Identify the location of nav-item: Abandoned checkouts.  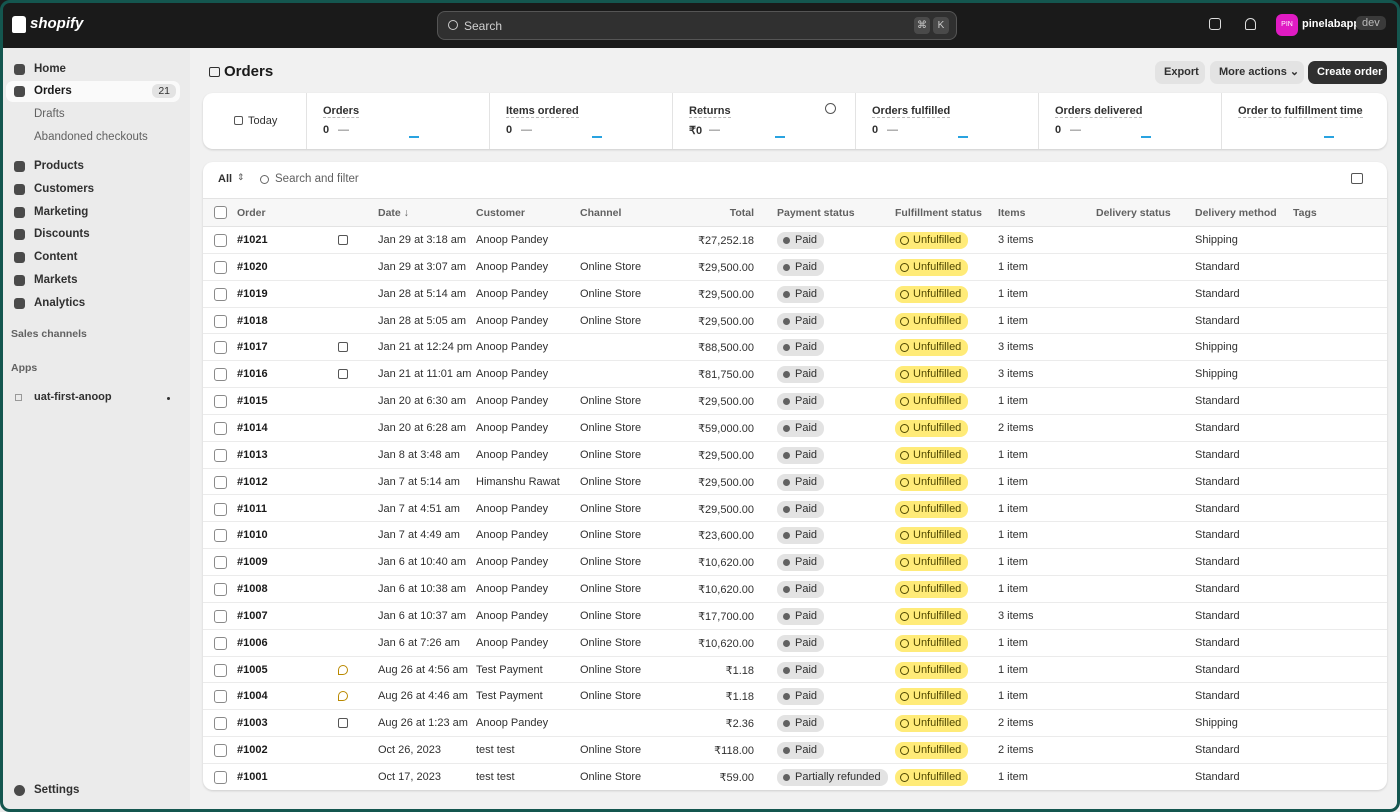
(93, 137).